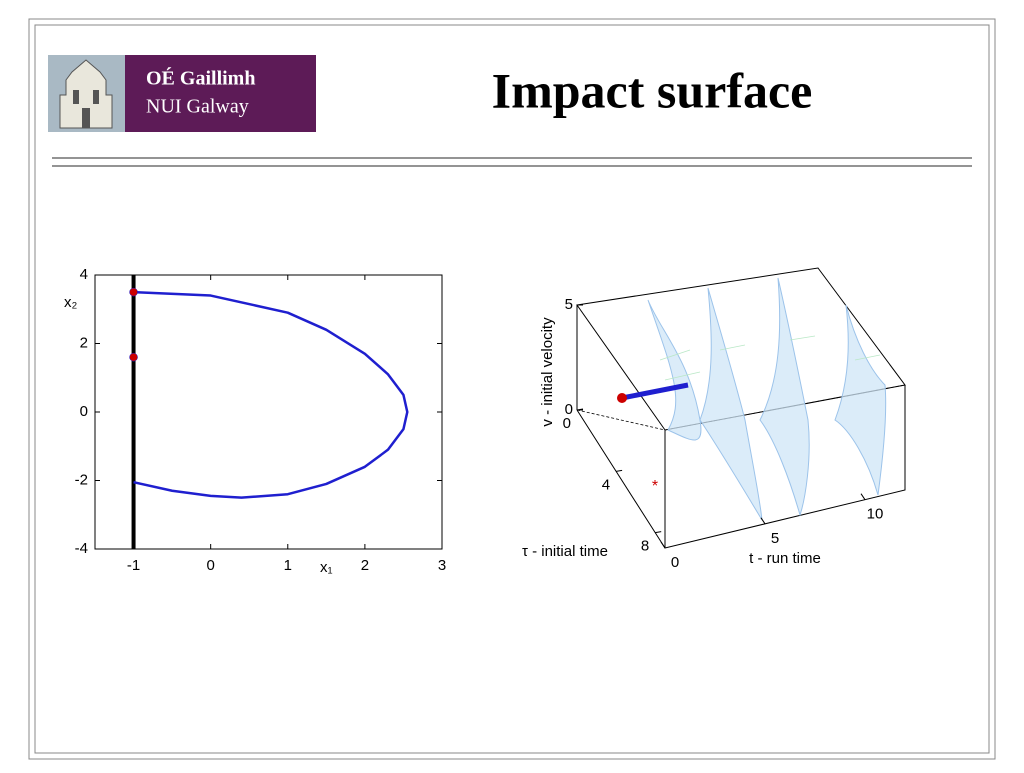 The image size is (1024, 773). Describe the element at coordinates (775, 538) in the screenshot. I see `x-tick-label: 5` at that location.